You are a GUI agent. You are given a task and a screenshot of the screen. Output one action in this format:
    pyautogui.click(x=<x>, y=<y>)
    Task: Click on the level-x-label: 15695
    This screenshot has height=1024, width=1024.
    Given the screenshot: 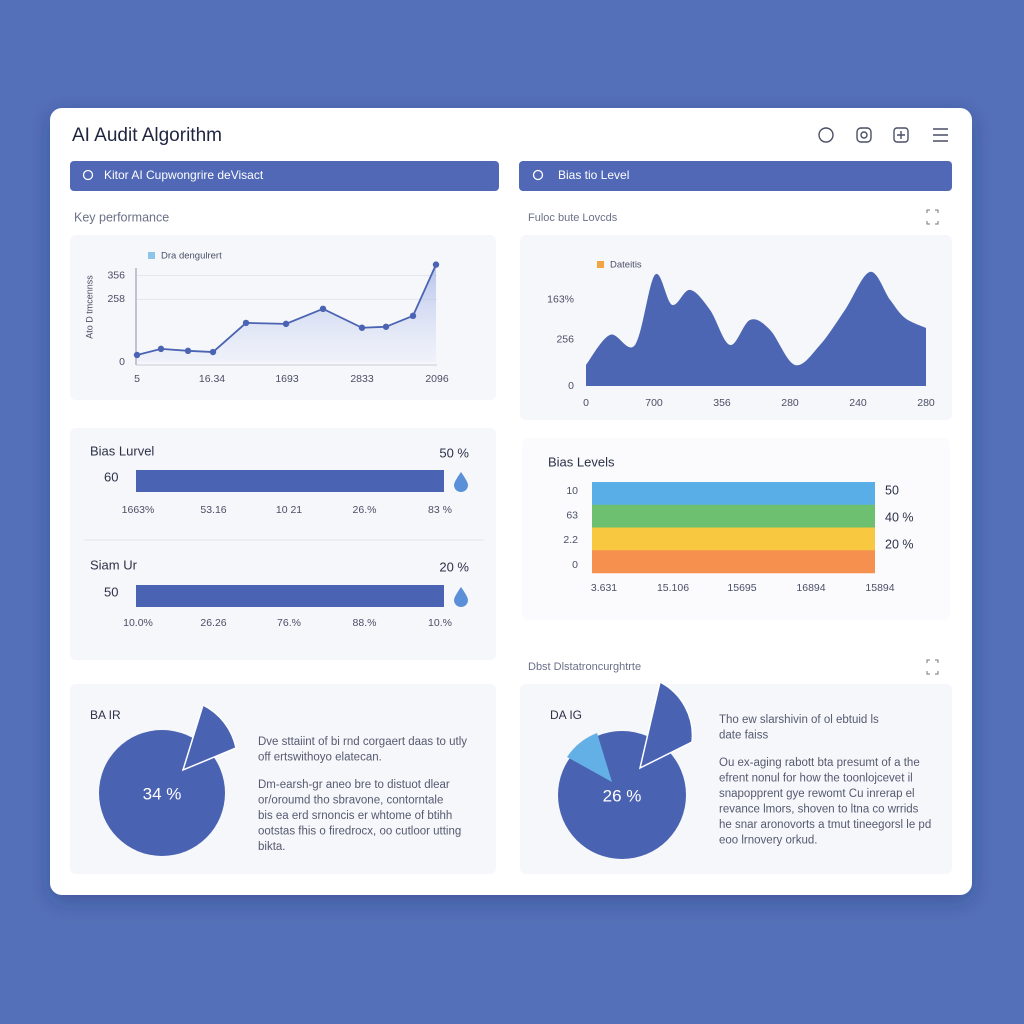 What is the action you would take?
    pyautogui.click(x=741, y=588)
    